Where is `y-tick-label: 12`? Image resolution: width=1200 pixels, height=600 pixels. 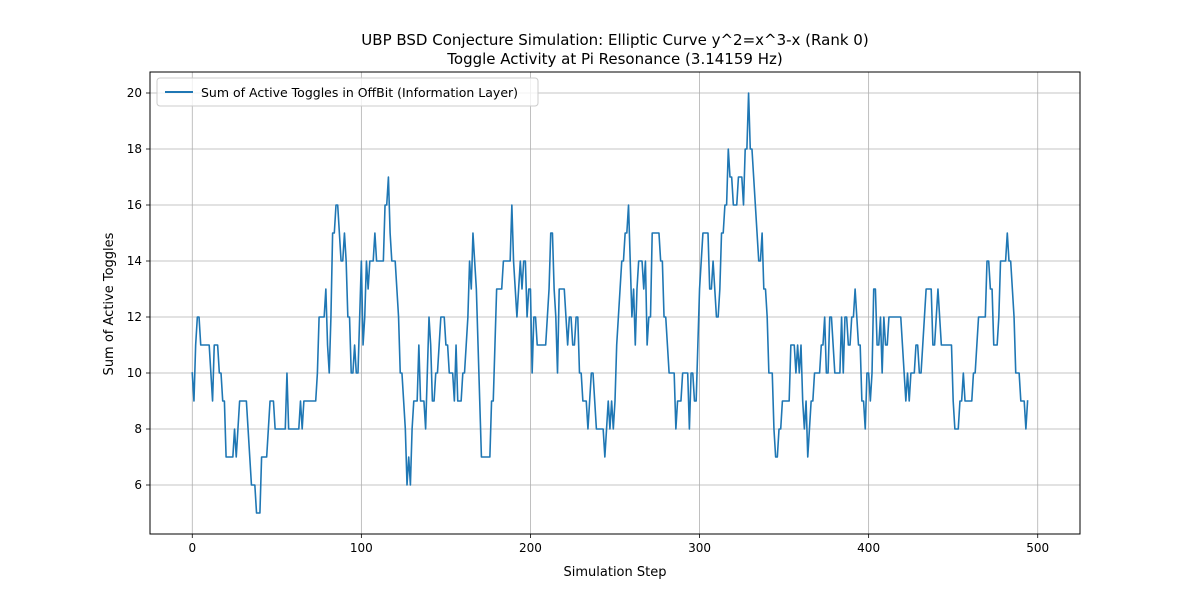 y-tick-label: 12 is located at coordinates (134, 317).